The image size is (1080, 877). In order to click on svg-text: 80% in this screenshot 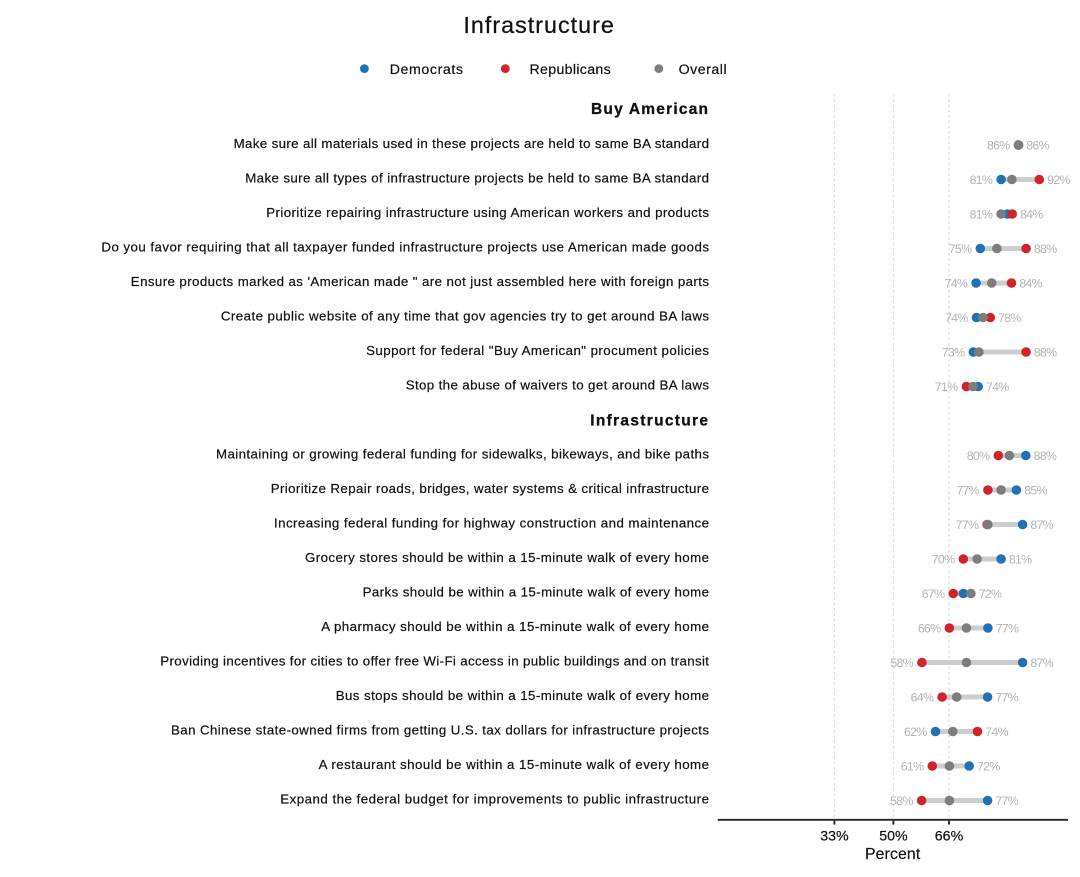, I will do `click(978, 456)`.